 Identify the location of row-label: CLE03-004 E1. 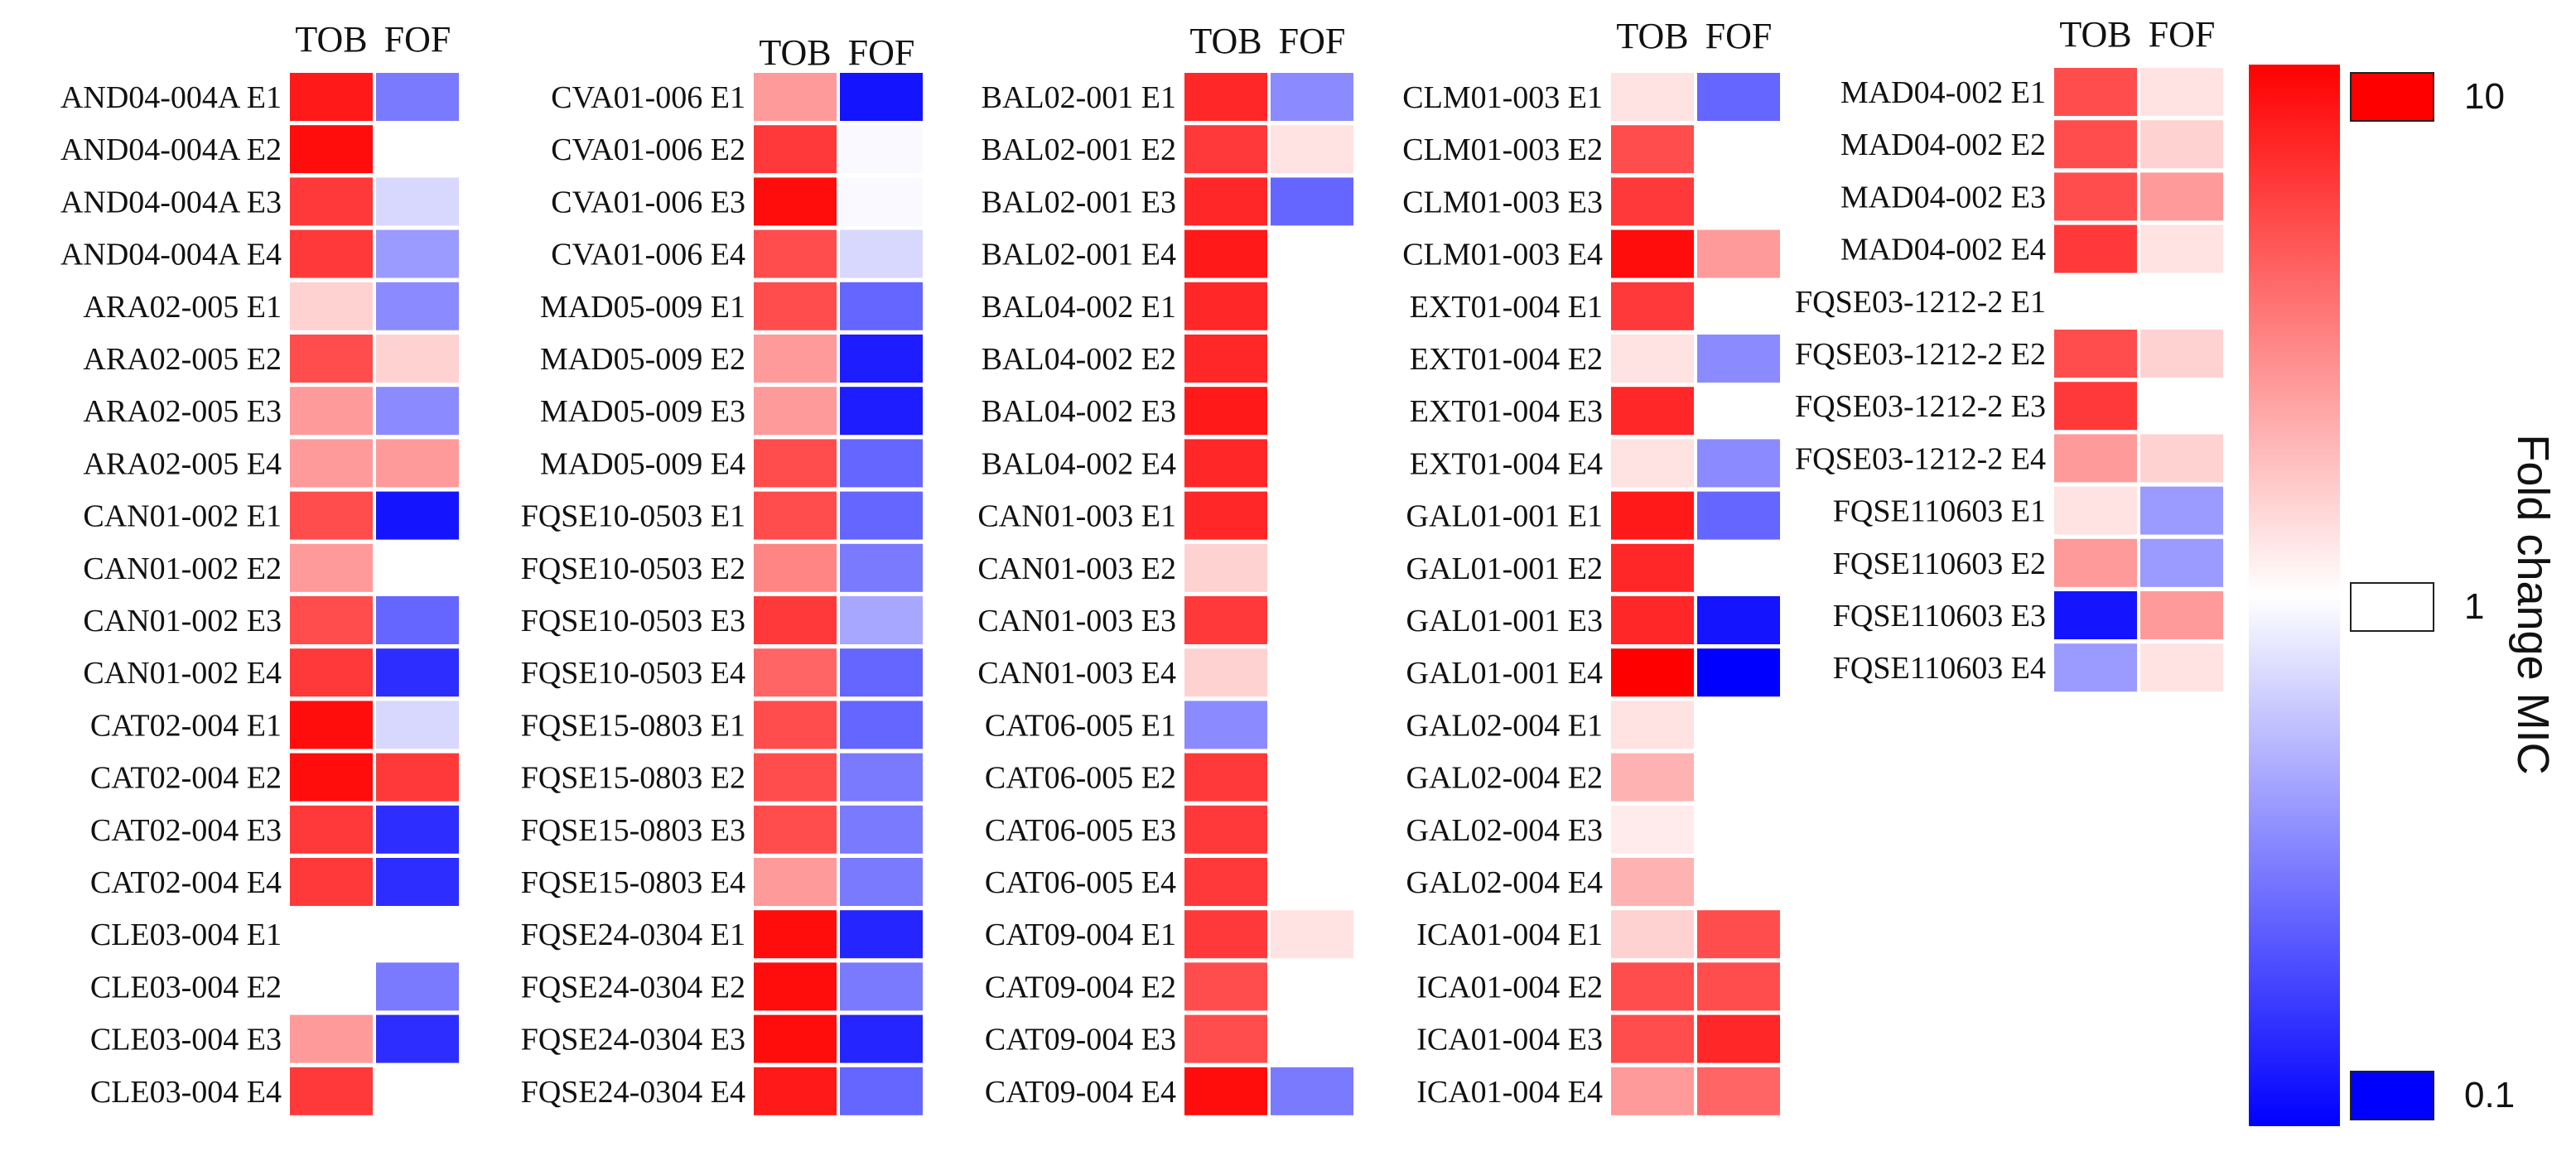
(186, 935).